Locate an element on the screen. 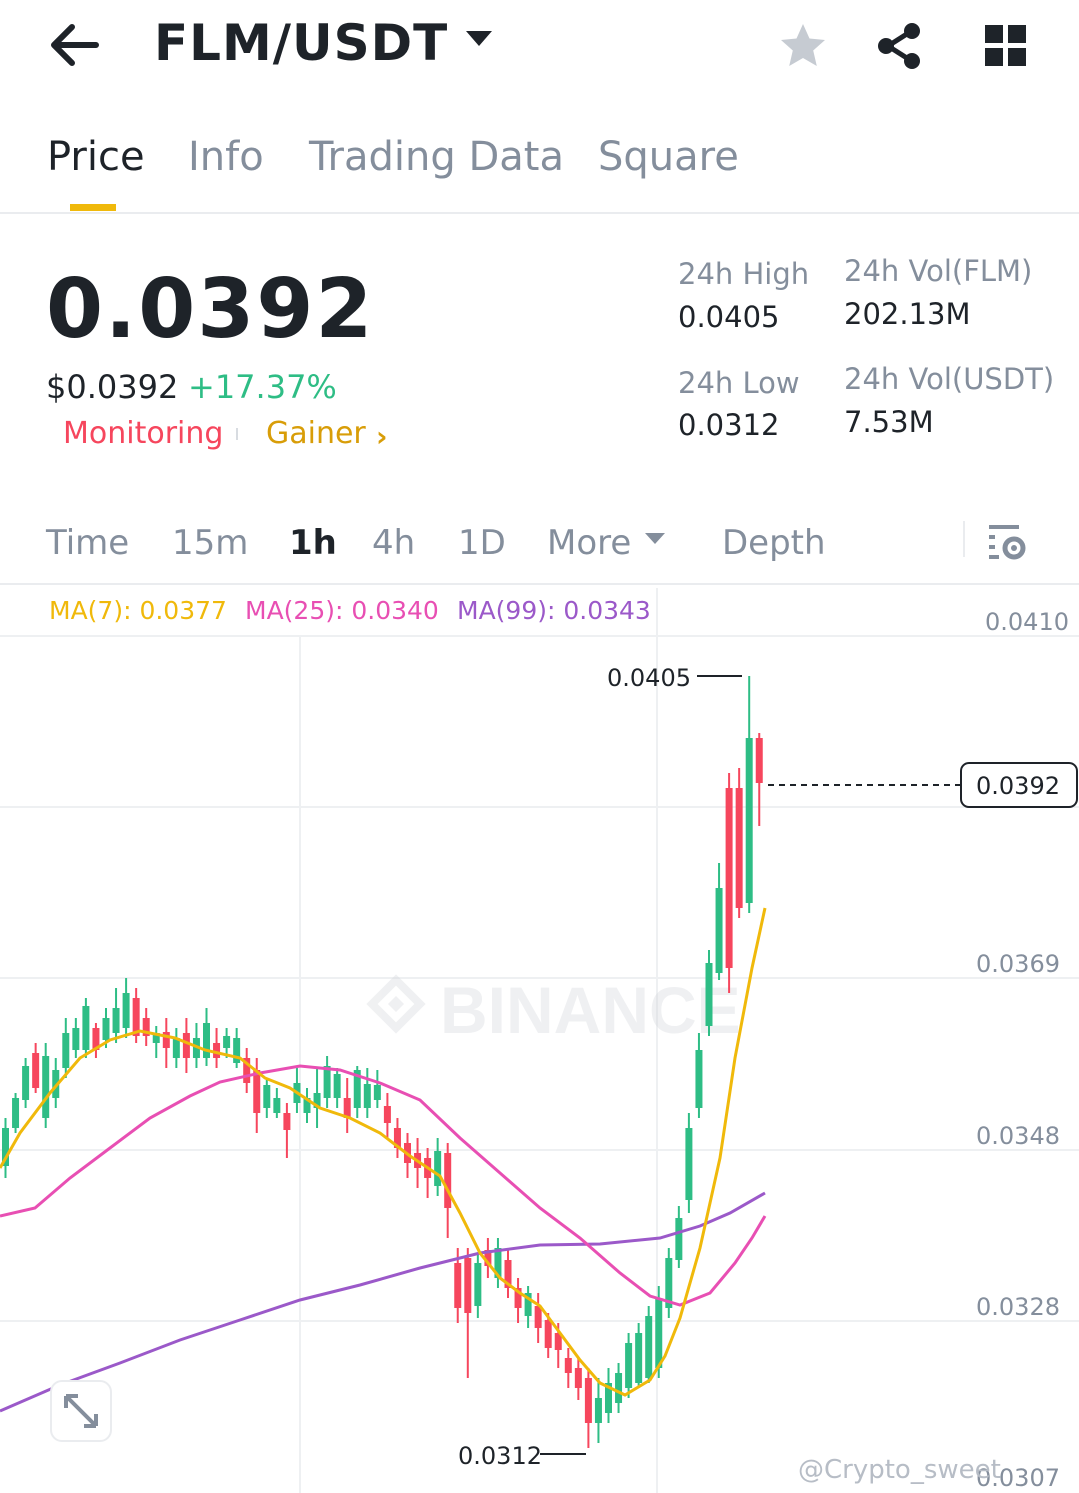 Image resolution: width=1079 pixels, height=1493 pixels. high-label: 24h High is located at coordinates (744, 274).